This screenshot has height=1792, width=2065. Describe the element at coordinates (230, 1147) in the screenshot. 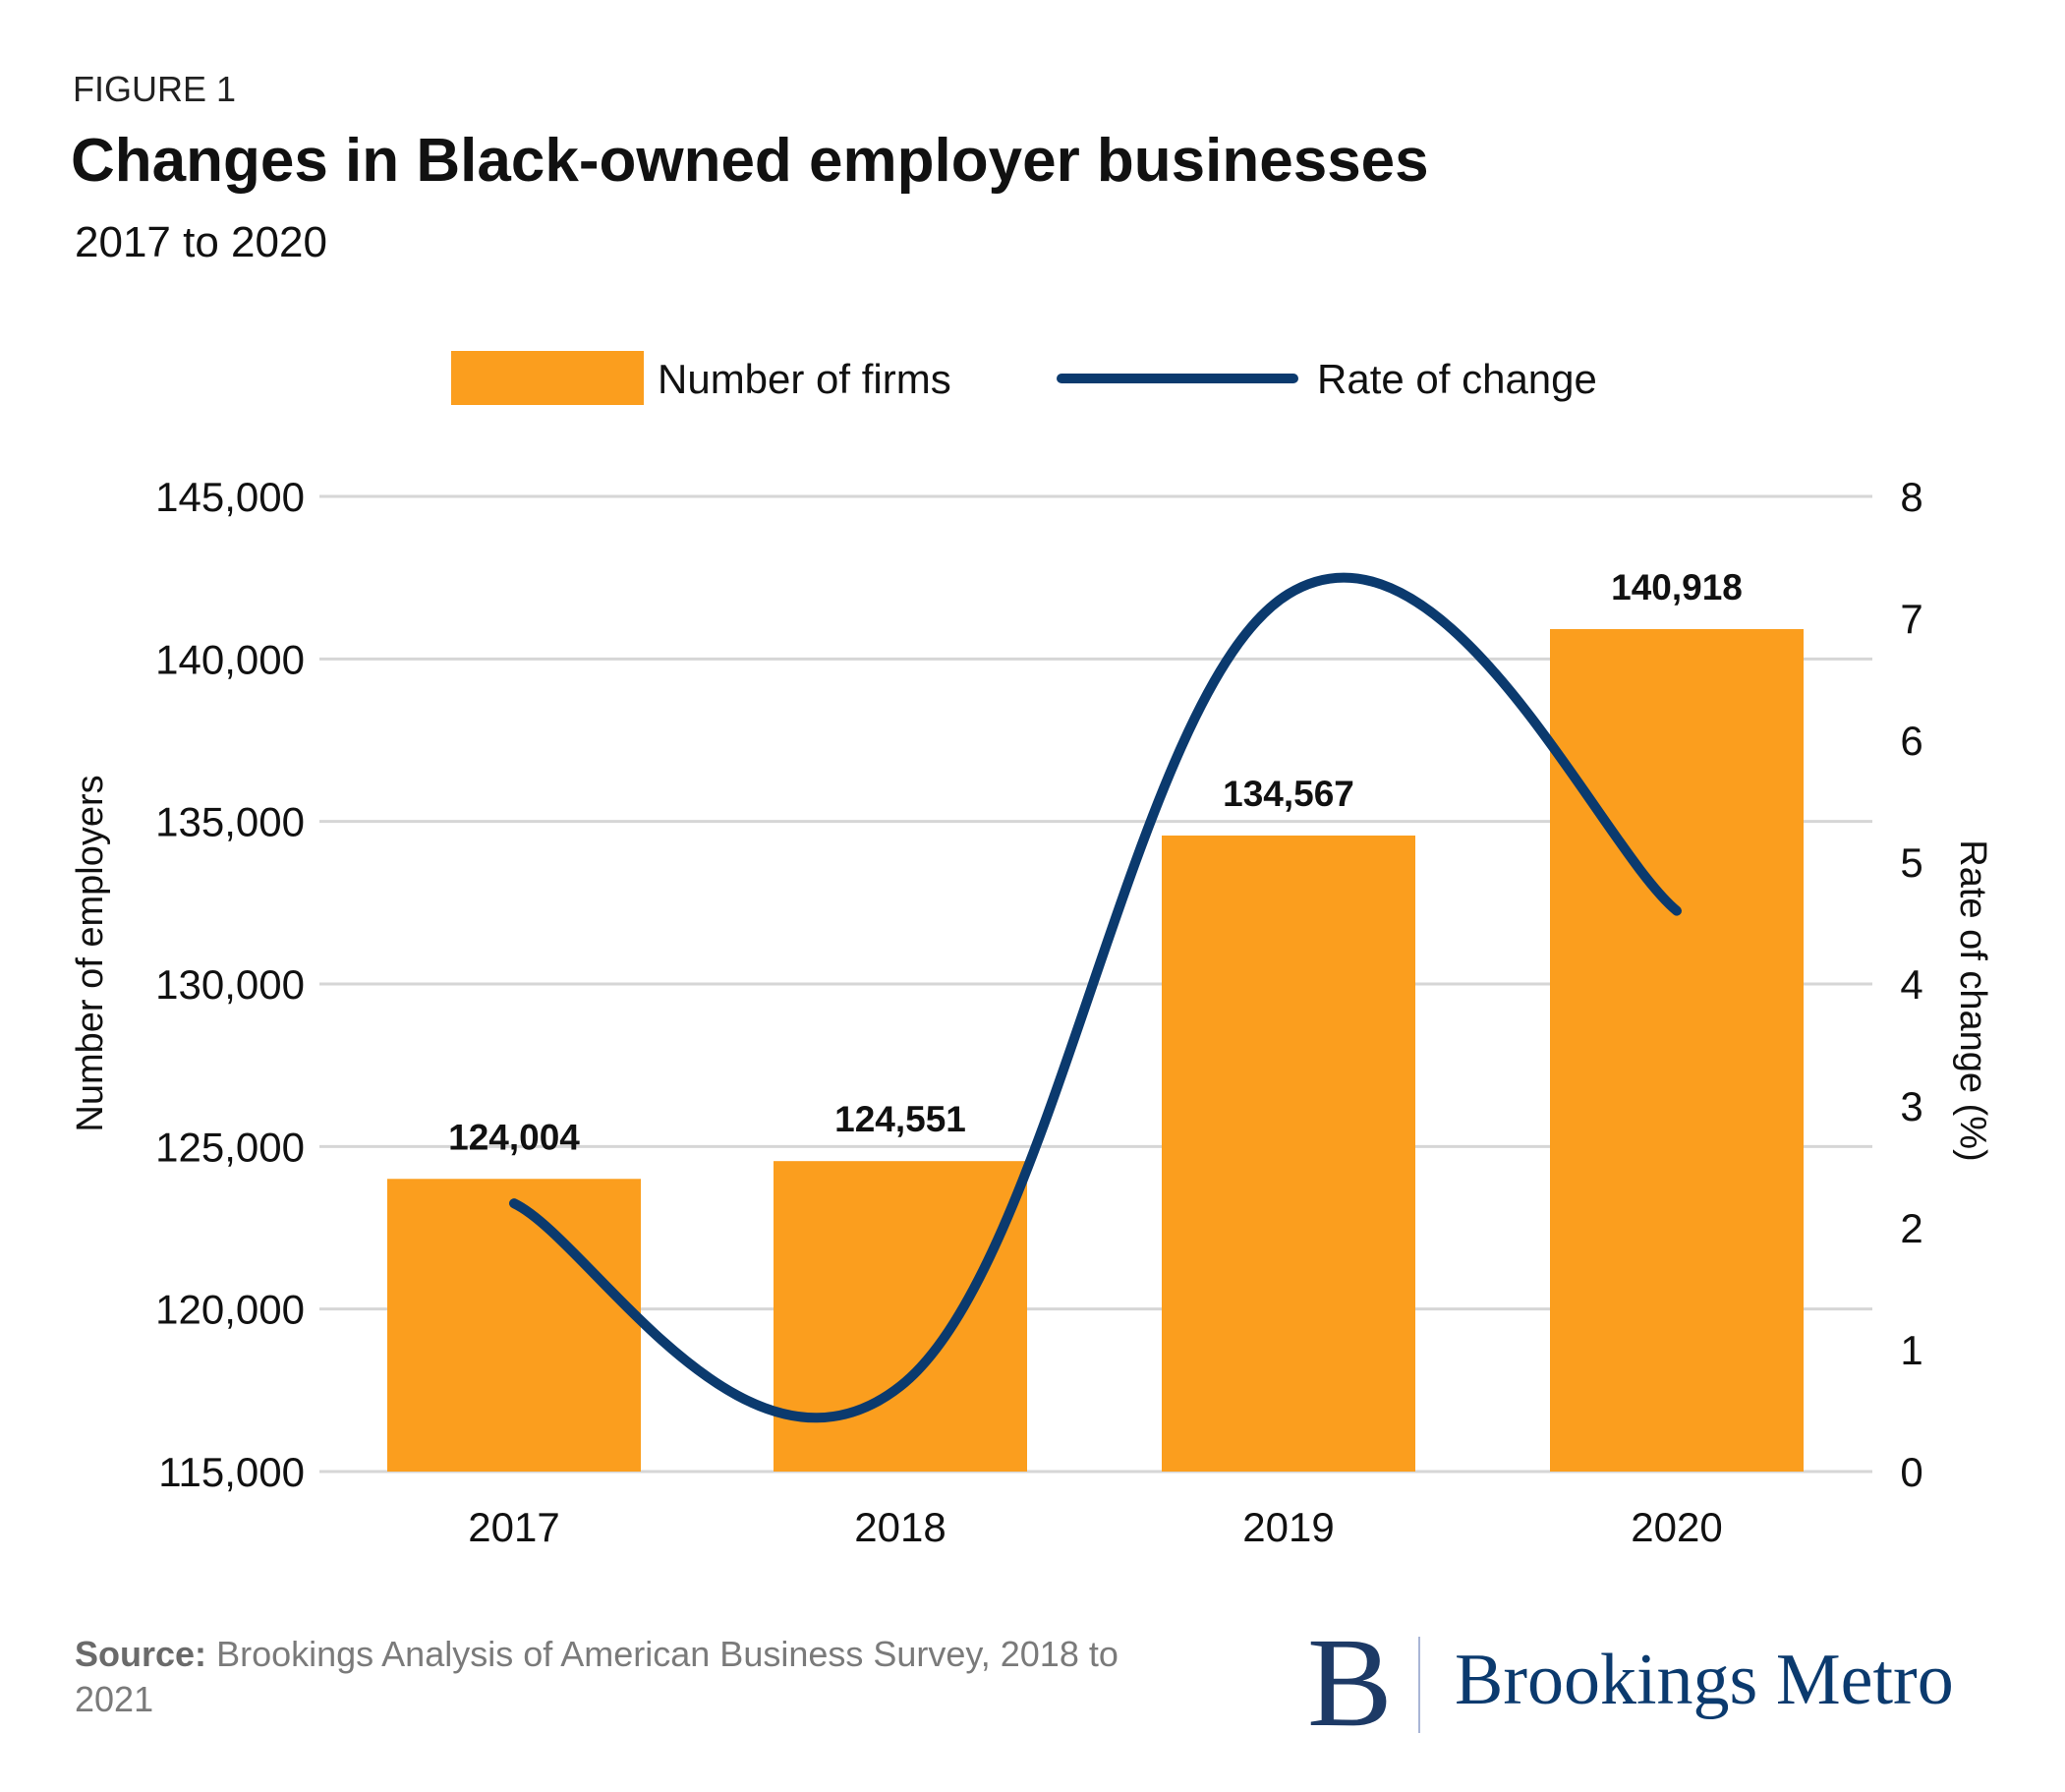

I see `y-tick-label: 125,000` at that location.